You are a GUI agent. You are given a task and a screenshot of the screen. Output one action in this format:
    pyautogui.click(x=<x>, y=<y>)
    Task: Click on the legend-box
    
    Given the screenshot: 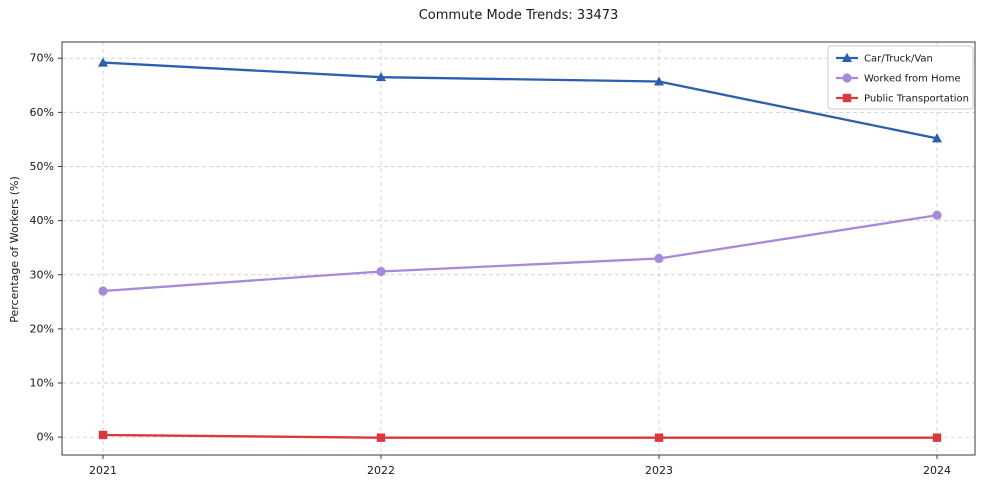 What is the action you would take?
    pyautogui.click(x=900, y=77)
    